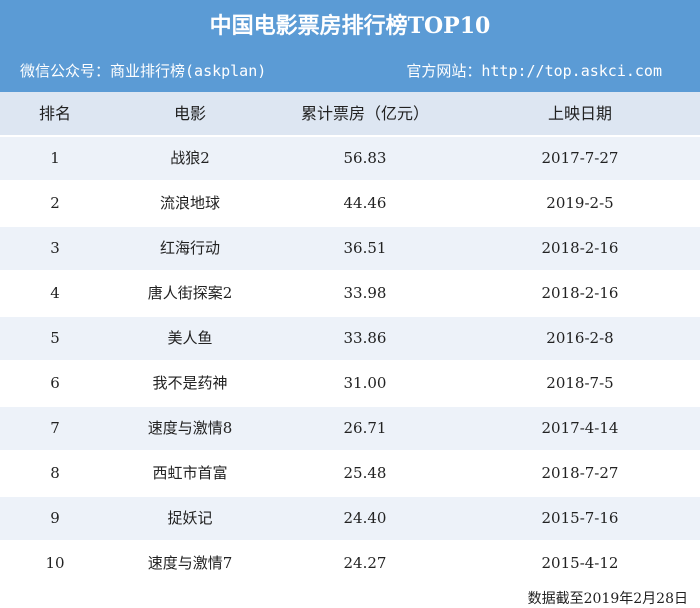  I want to click on table-row: 2 流浪地球 44.46 2019-2-5, so click(350, 204).